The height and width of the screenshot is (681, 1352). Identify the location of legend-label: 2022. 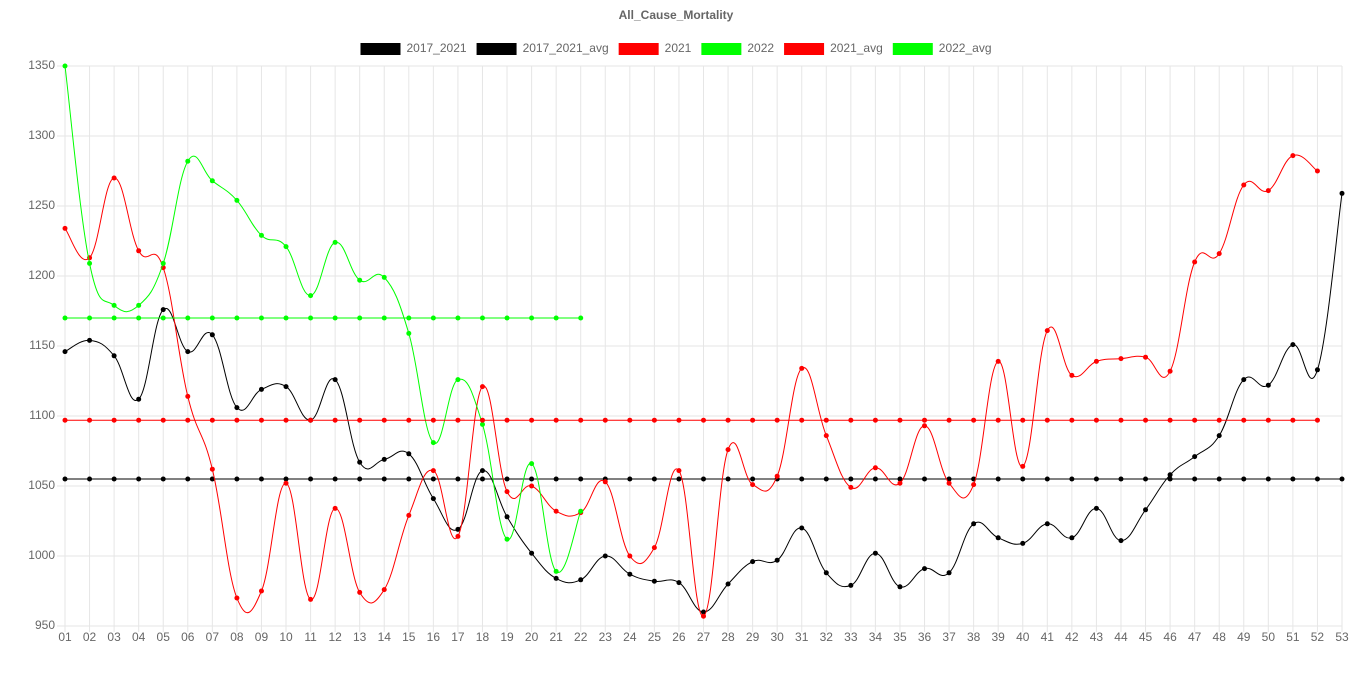
(760, 48).